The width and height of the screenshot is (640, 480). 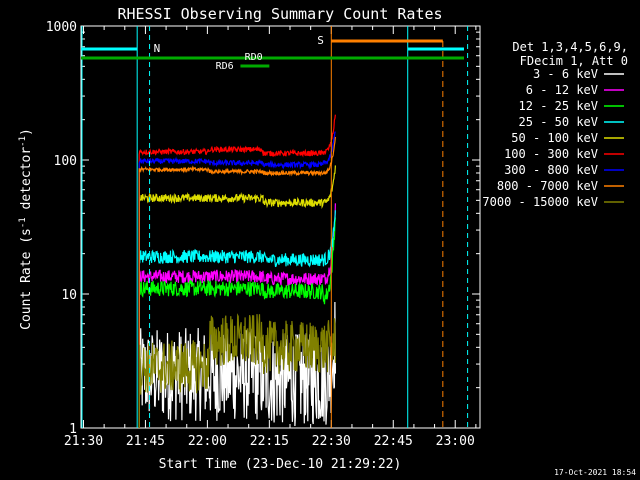 What do you see at coordinates (320, 40) in the screenshot?
I see `s-label: S` at bounding box center [320, 40].